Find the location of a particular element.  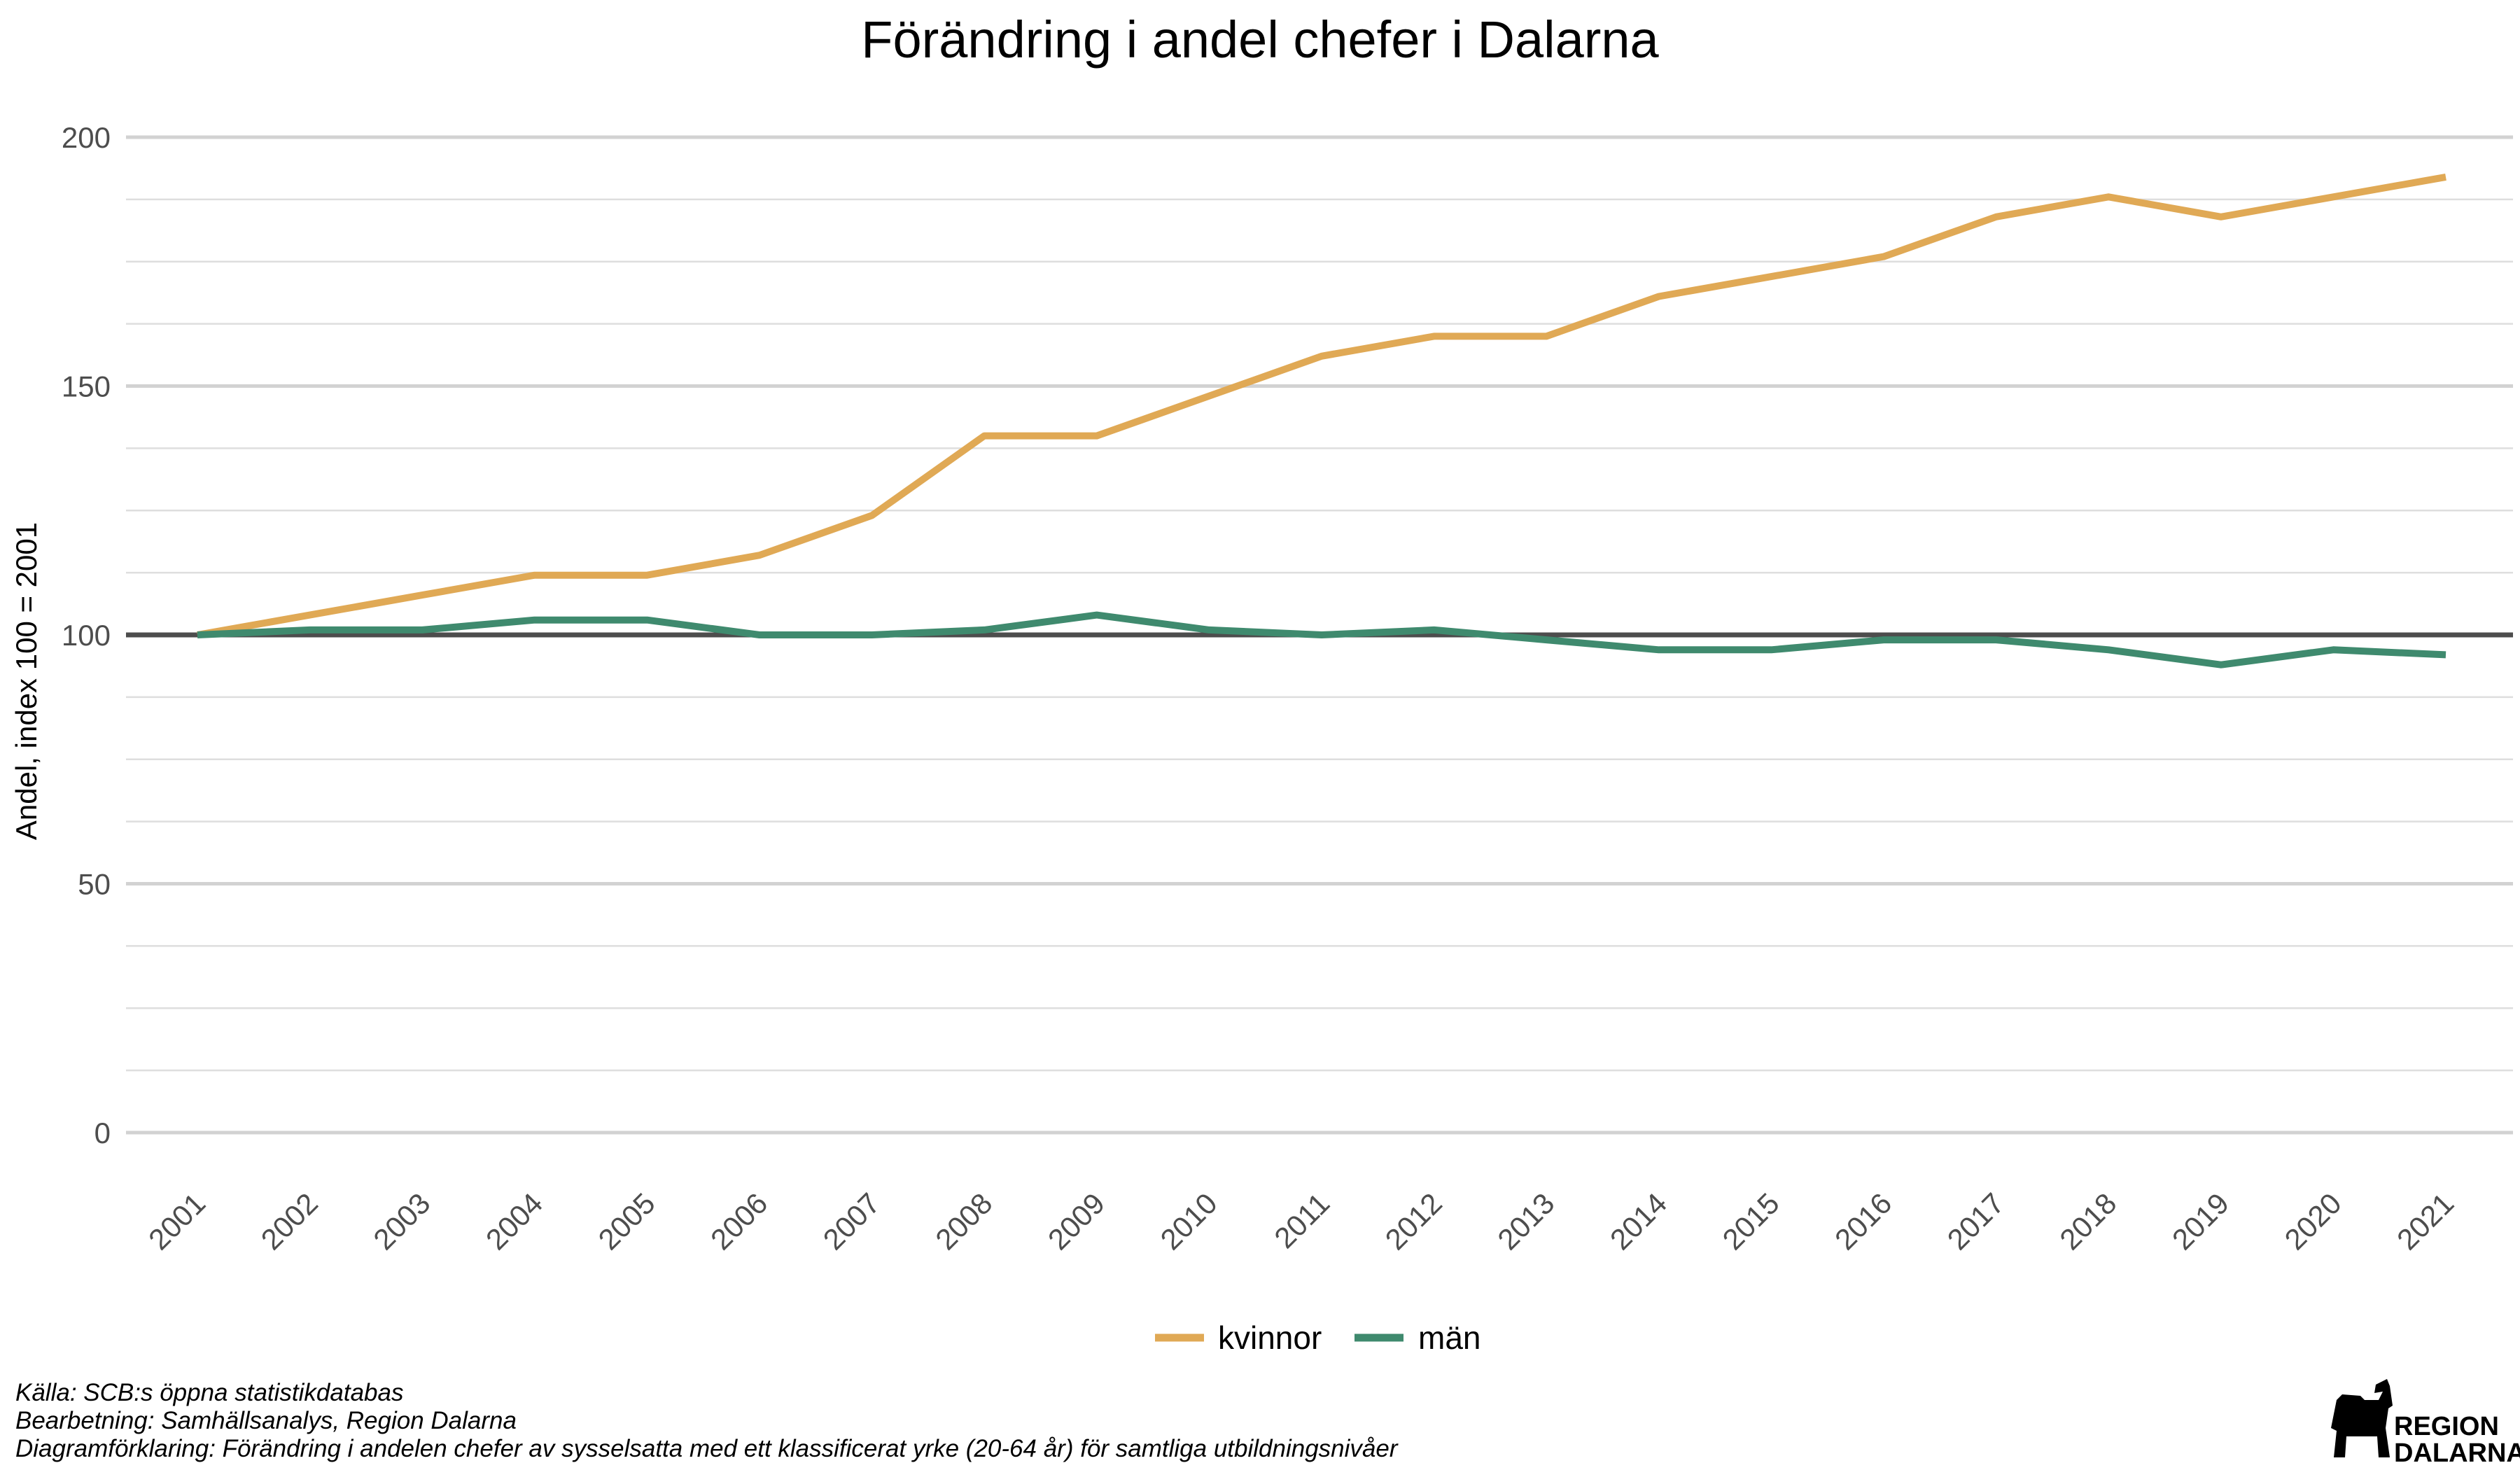

region-dalarna-logo: REGION DALARNA is located at coordinates (2425, 1423).